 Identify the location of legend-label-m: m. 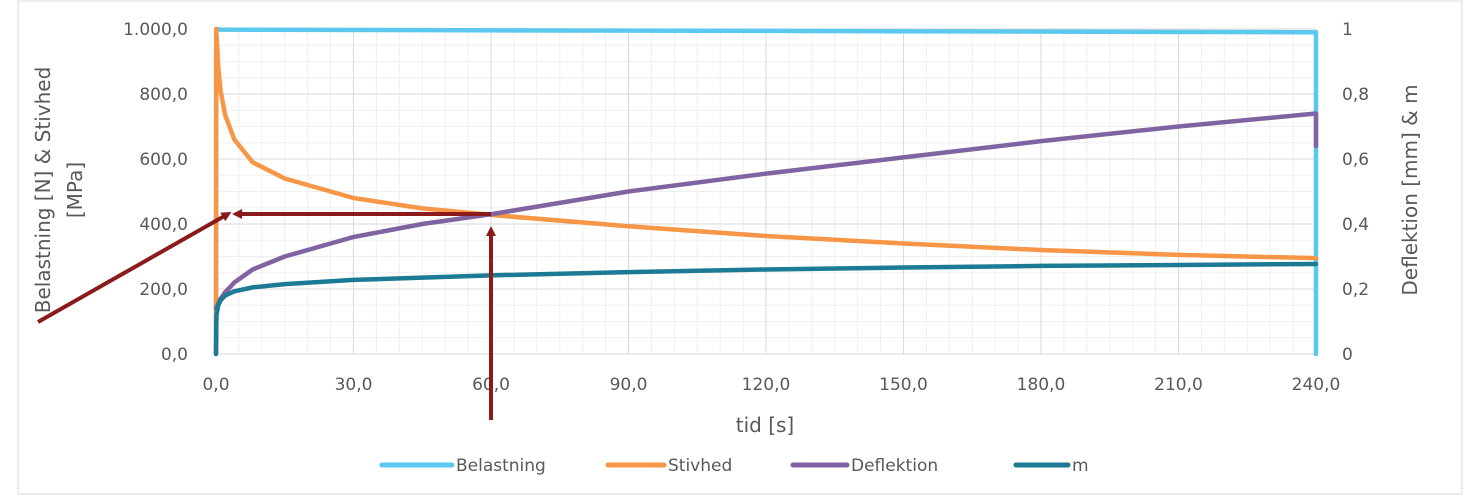
(1080, 466).